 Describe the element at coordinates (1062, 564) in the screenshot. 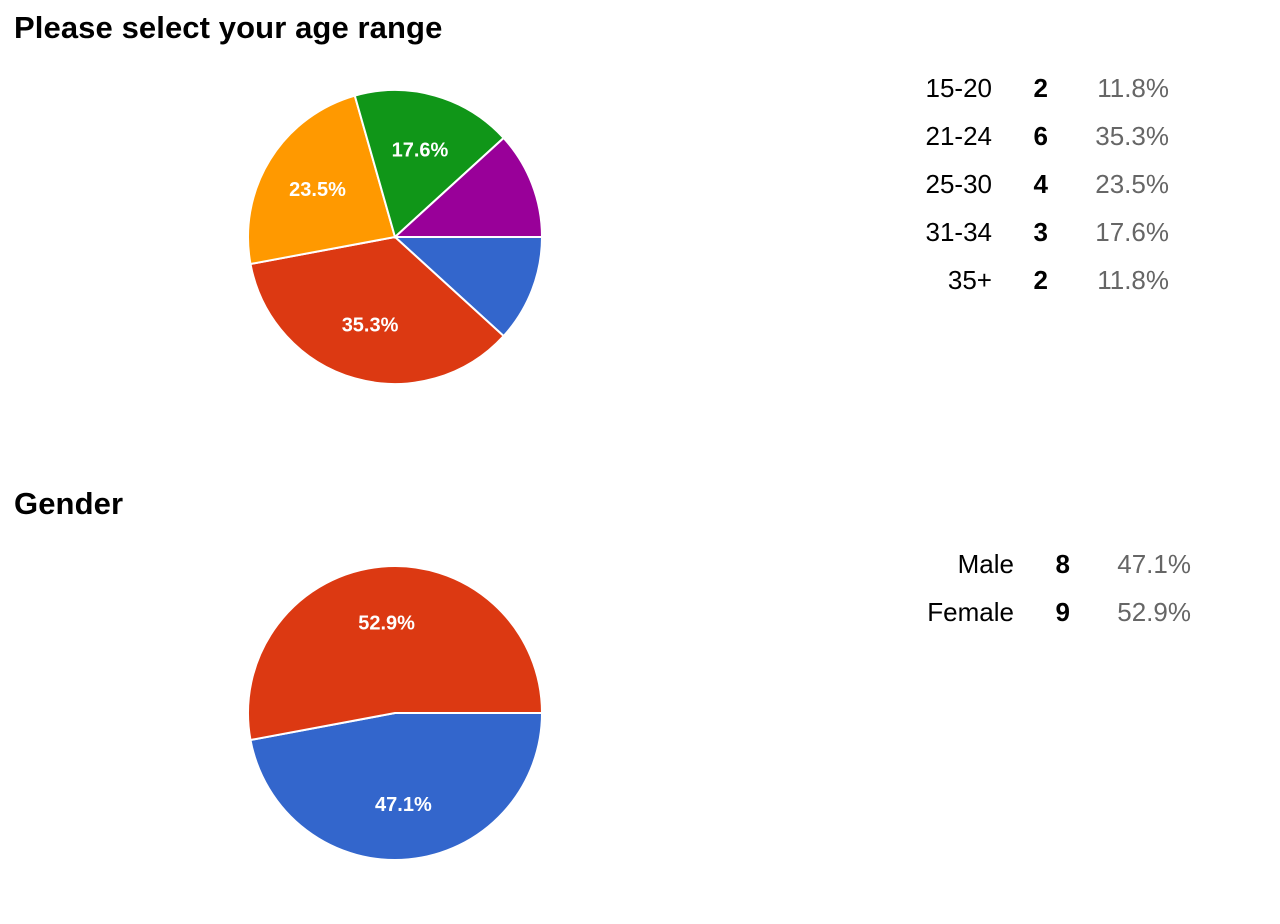

I see `summary-count: 8` at that location.